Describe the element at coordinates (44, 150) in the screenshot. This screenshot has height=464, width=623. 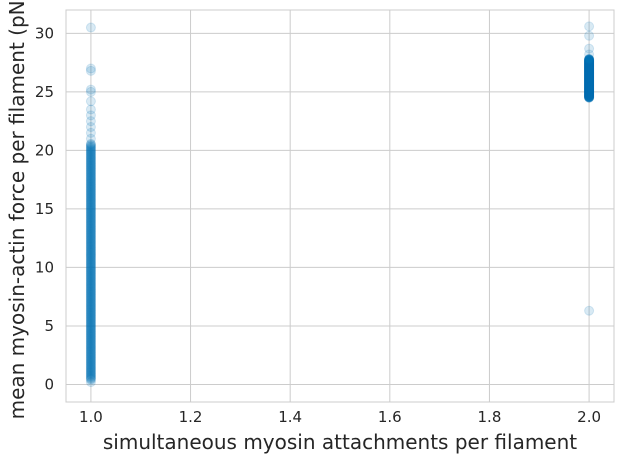
I see `y-tick-label: 20` at that location.